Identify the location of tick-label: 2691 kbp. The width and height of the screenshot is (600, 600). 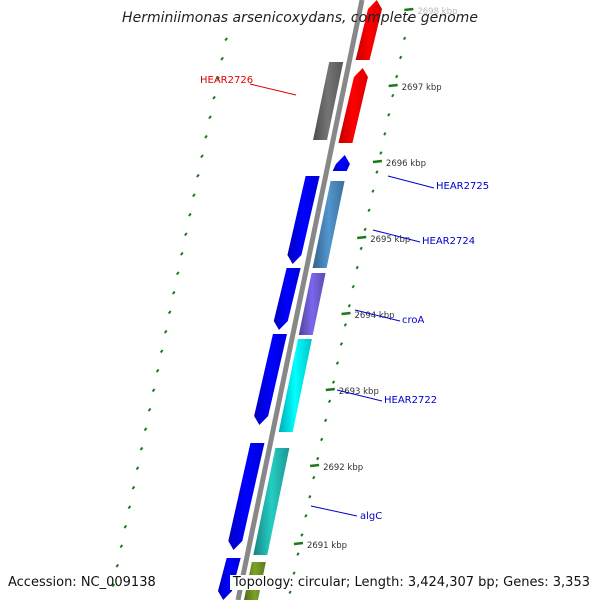
(327, 546).